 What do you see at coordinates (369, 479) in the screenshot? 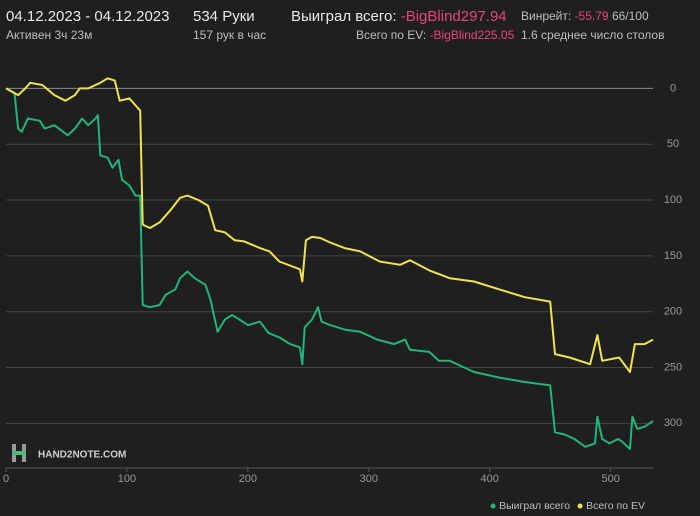
I see `x-tick-label: 300` at bounding box center [369, 479].